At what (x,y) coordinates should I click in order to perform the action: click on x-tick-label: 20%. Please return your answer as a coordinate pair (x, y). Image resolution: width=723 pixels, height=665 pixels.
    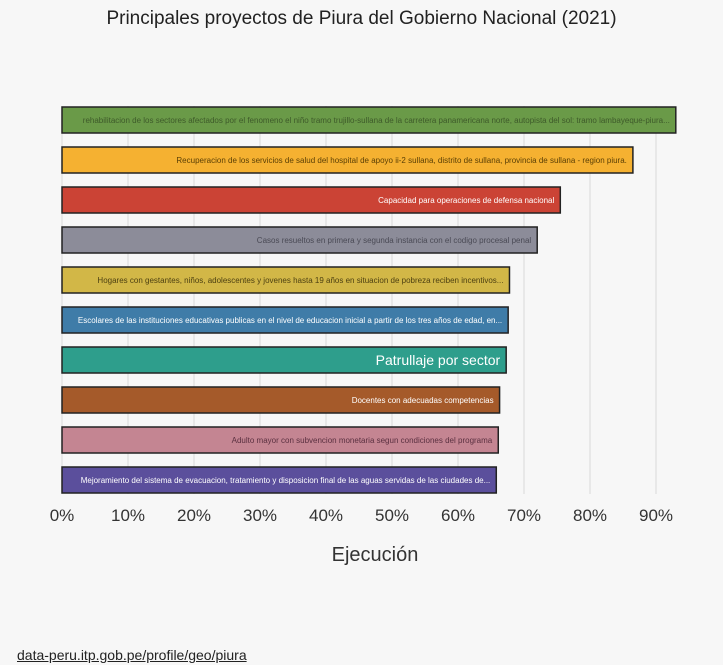
    Looking at the image, I should click on (194, 515).